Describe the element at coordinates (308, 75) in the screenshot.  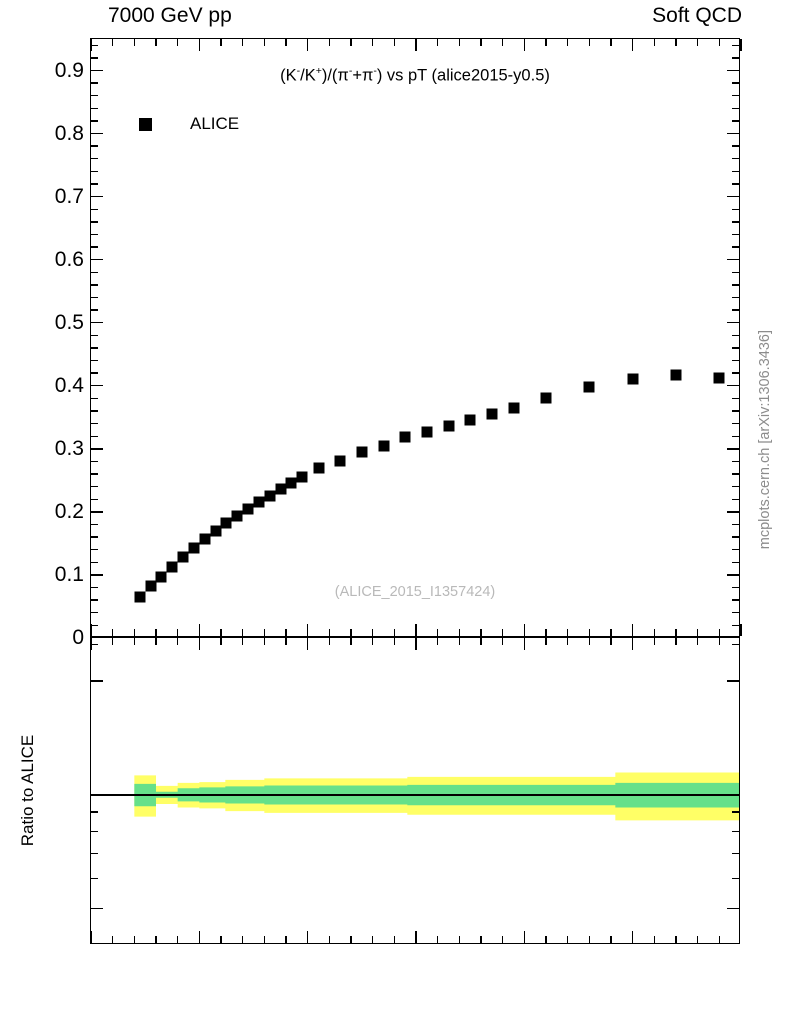
I see `title-part-2: /K` at that location.